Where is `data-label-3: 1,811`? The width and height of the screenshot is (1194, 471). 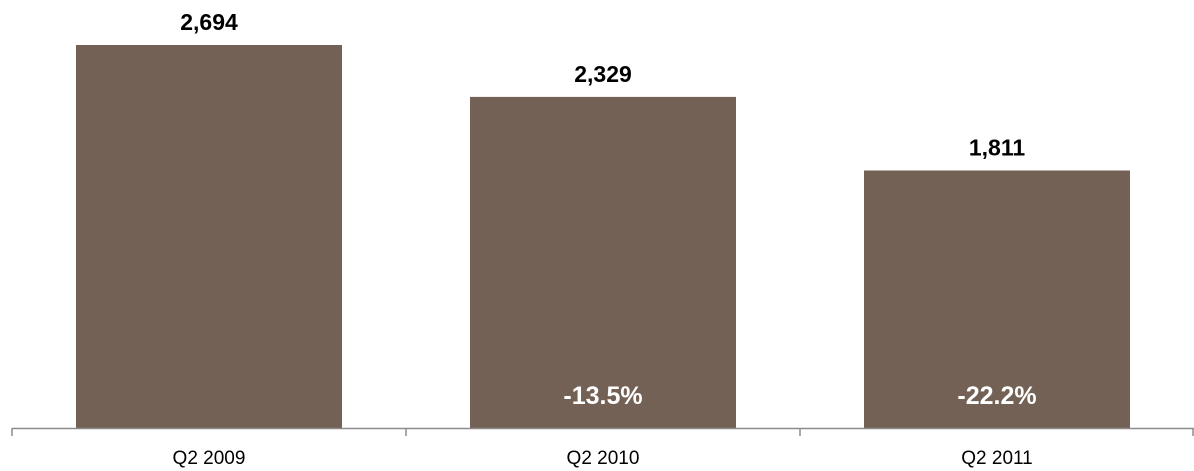
data-label-3: 1,811 is located at coordinates (997, 148).